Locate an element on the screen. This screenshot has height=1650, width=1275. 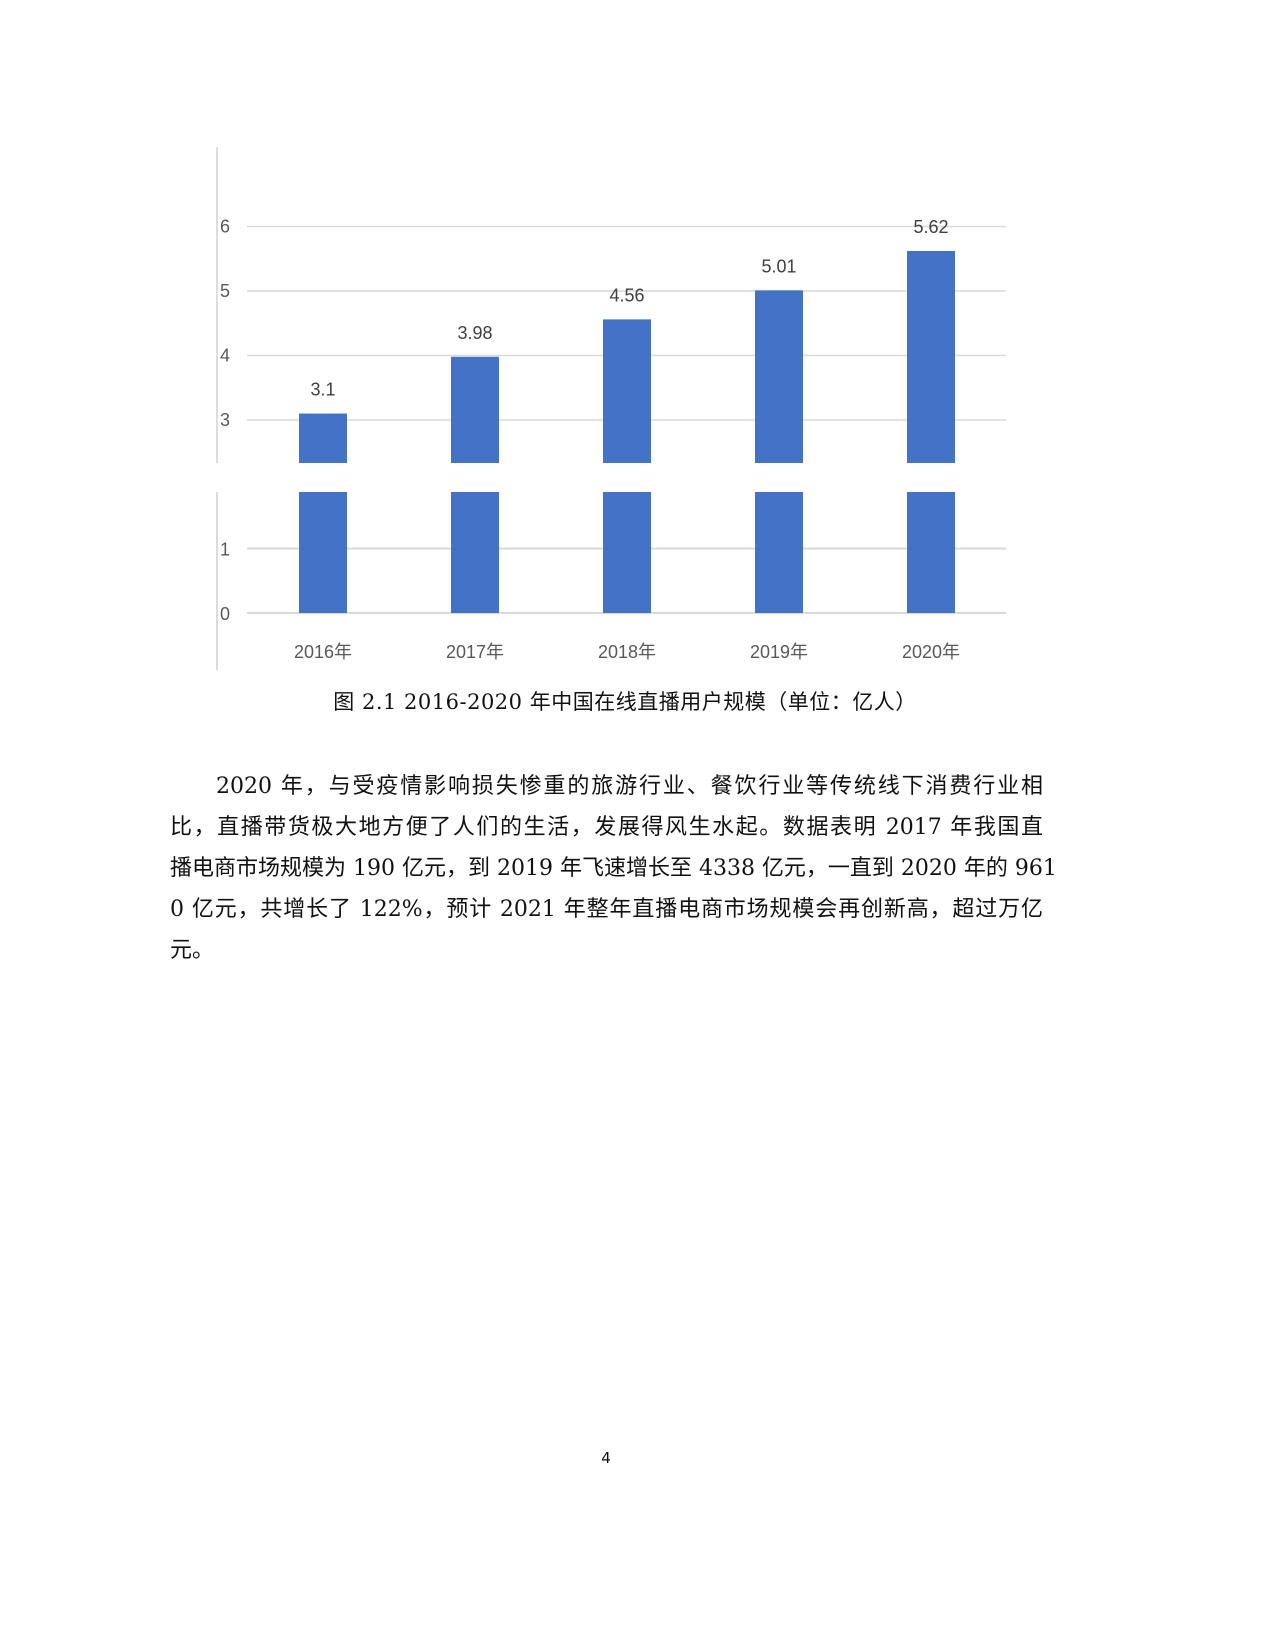
figure-caption: 图 2.1 2016-2020 年中国在线直播用户规模（单位：亿人） is located at coordinates (625, 702).